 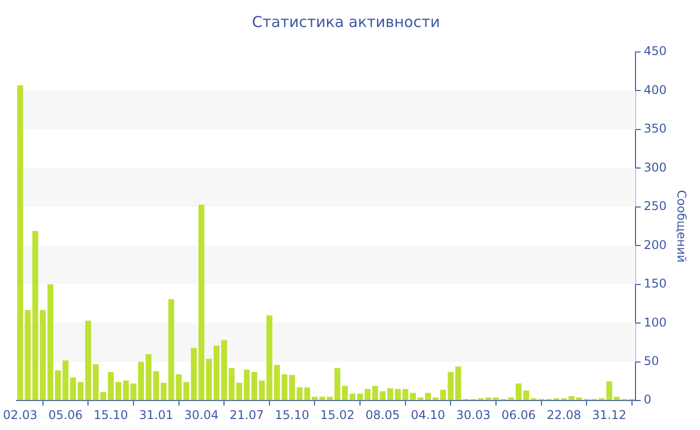 What do you see at coordinates (247, 415) in the screenshot?
I see `x-tick-label: 21.07` at bounding box center [247, 415].